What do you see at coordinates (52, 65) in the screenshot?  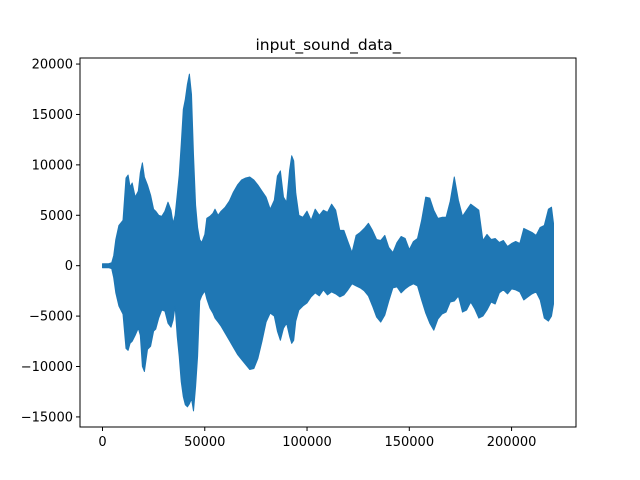 I see `y-tick-label: 20000` at bounding box center [52, 65].